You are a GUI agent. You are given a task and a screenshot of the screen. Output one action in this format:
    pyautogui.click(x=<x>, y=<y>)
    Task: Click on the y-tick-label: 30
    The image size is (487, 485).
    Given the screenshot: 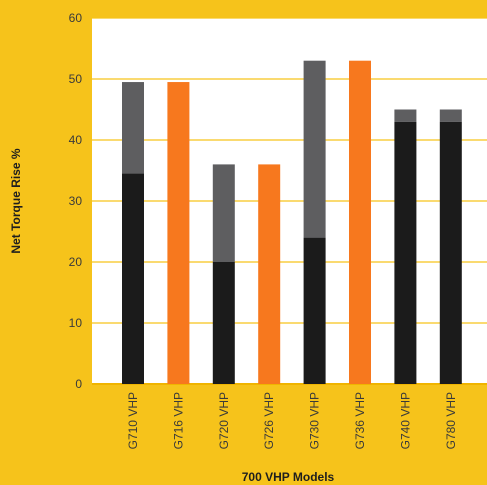 What is the action you would take?
    pyautogui.click(x=76, y=201)
    